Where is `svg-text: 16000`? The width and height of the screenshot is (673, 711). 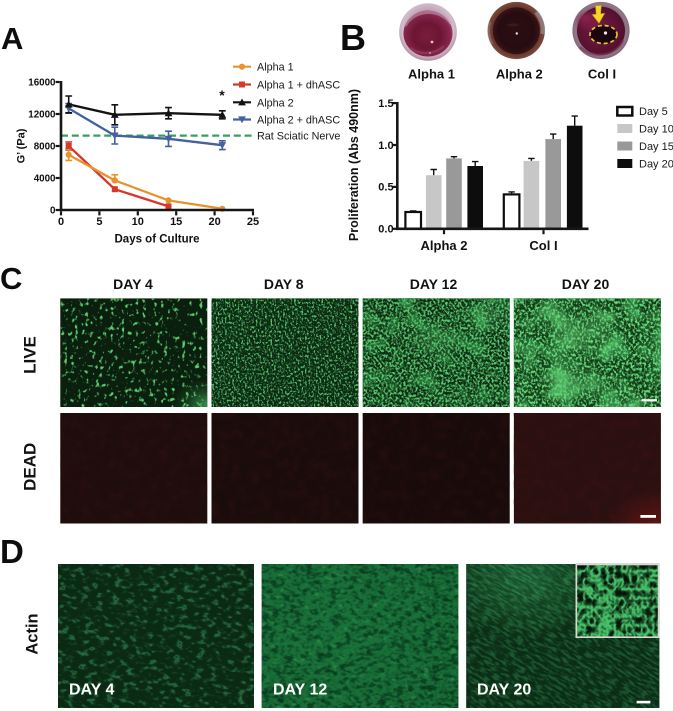
svg-text: 16000 is located at coordinates (42, 82).